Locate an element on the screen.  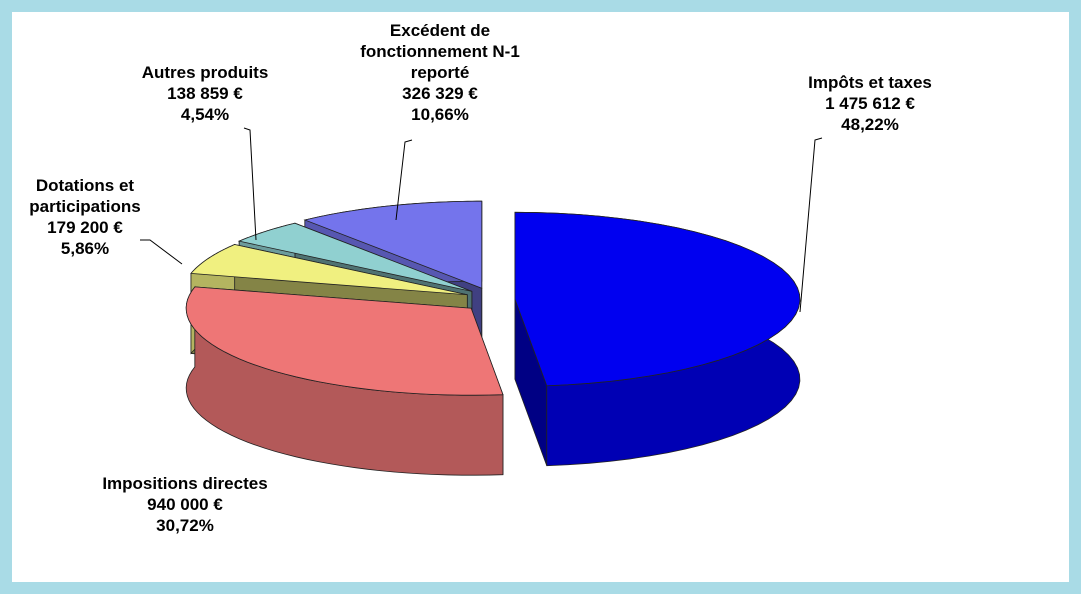
slice-percent: 10,66% is located at coordinates (440, 114).